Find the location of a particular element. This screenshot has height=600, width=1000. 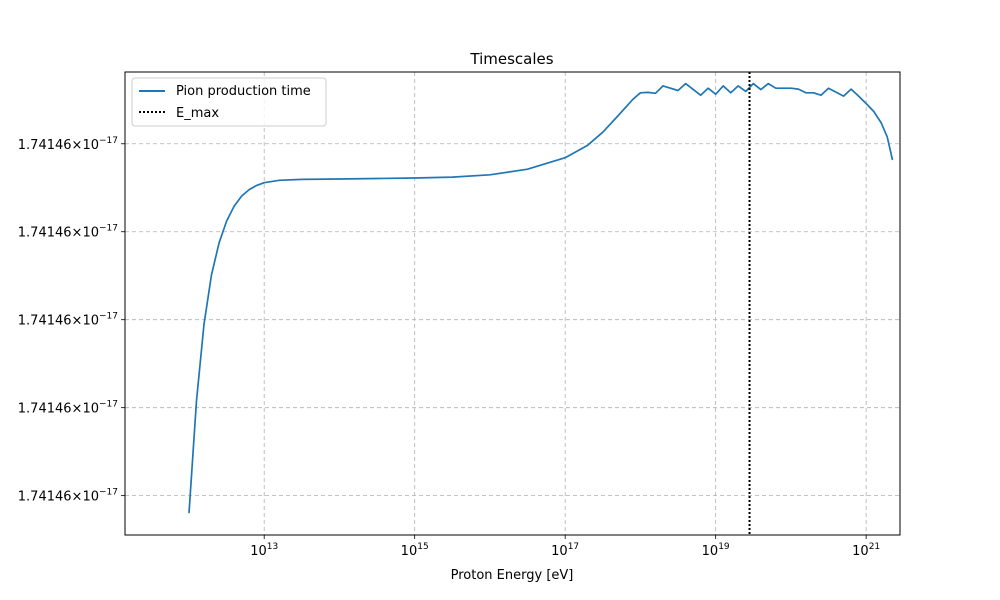

x-tick-label: 1019 is located at coordinates (716, 550).